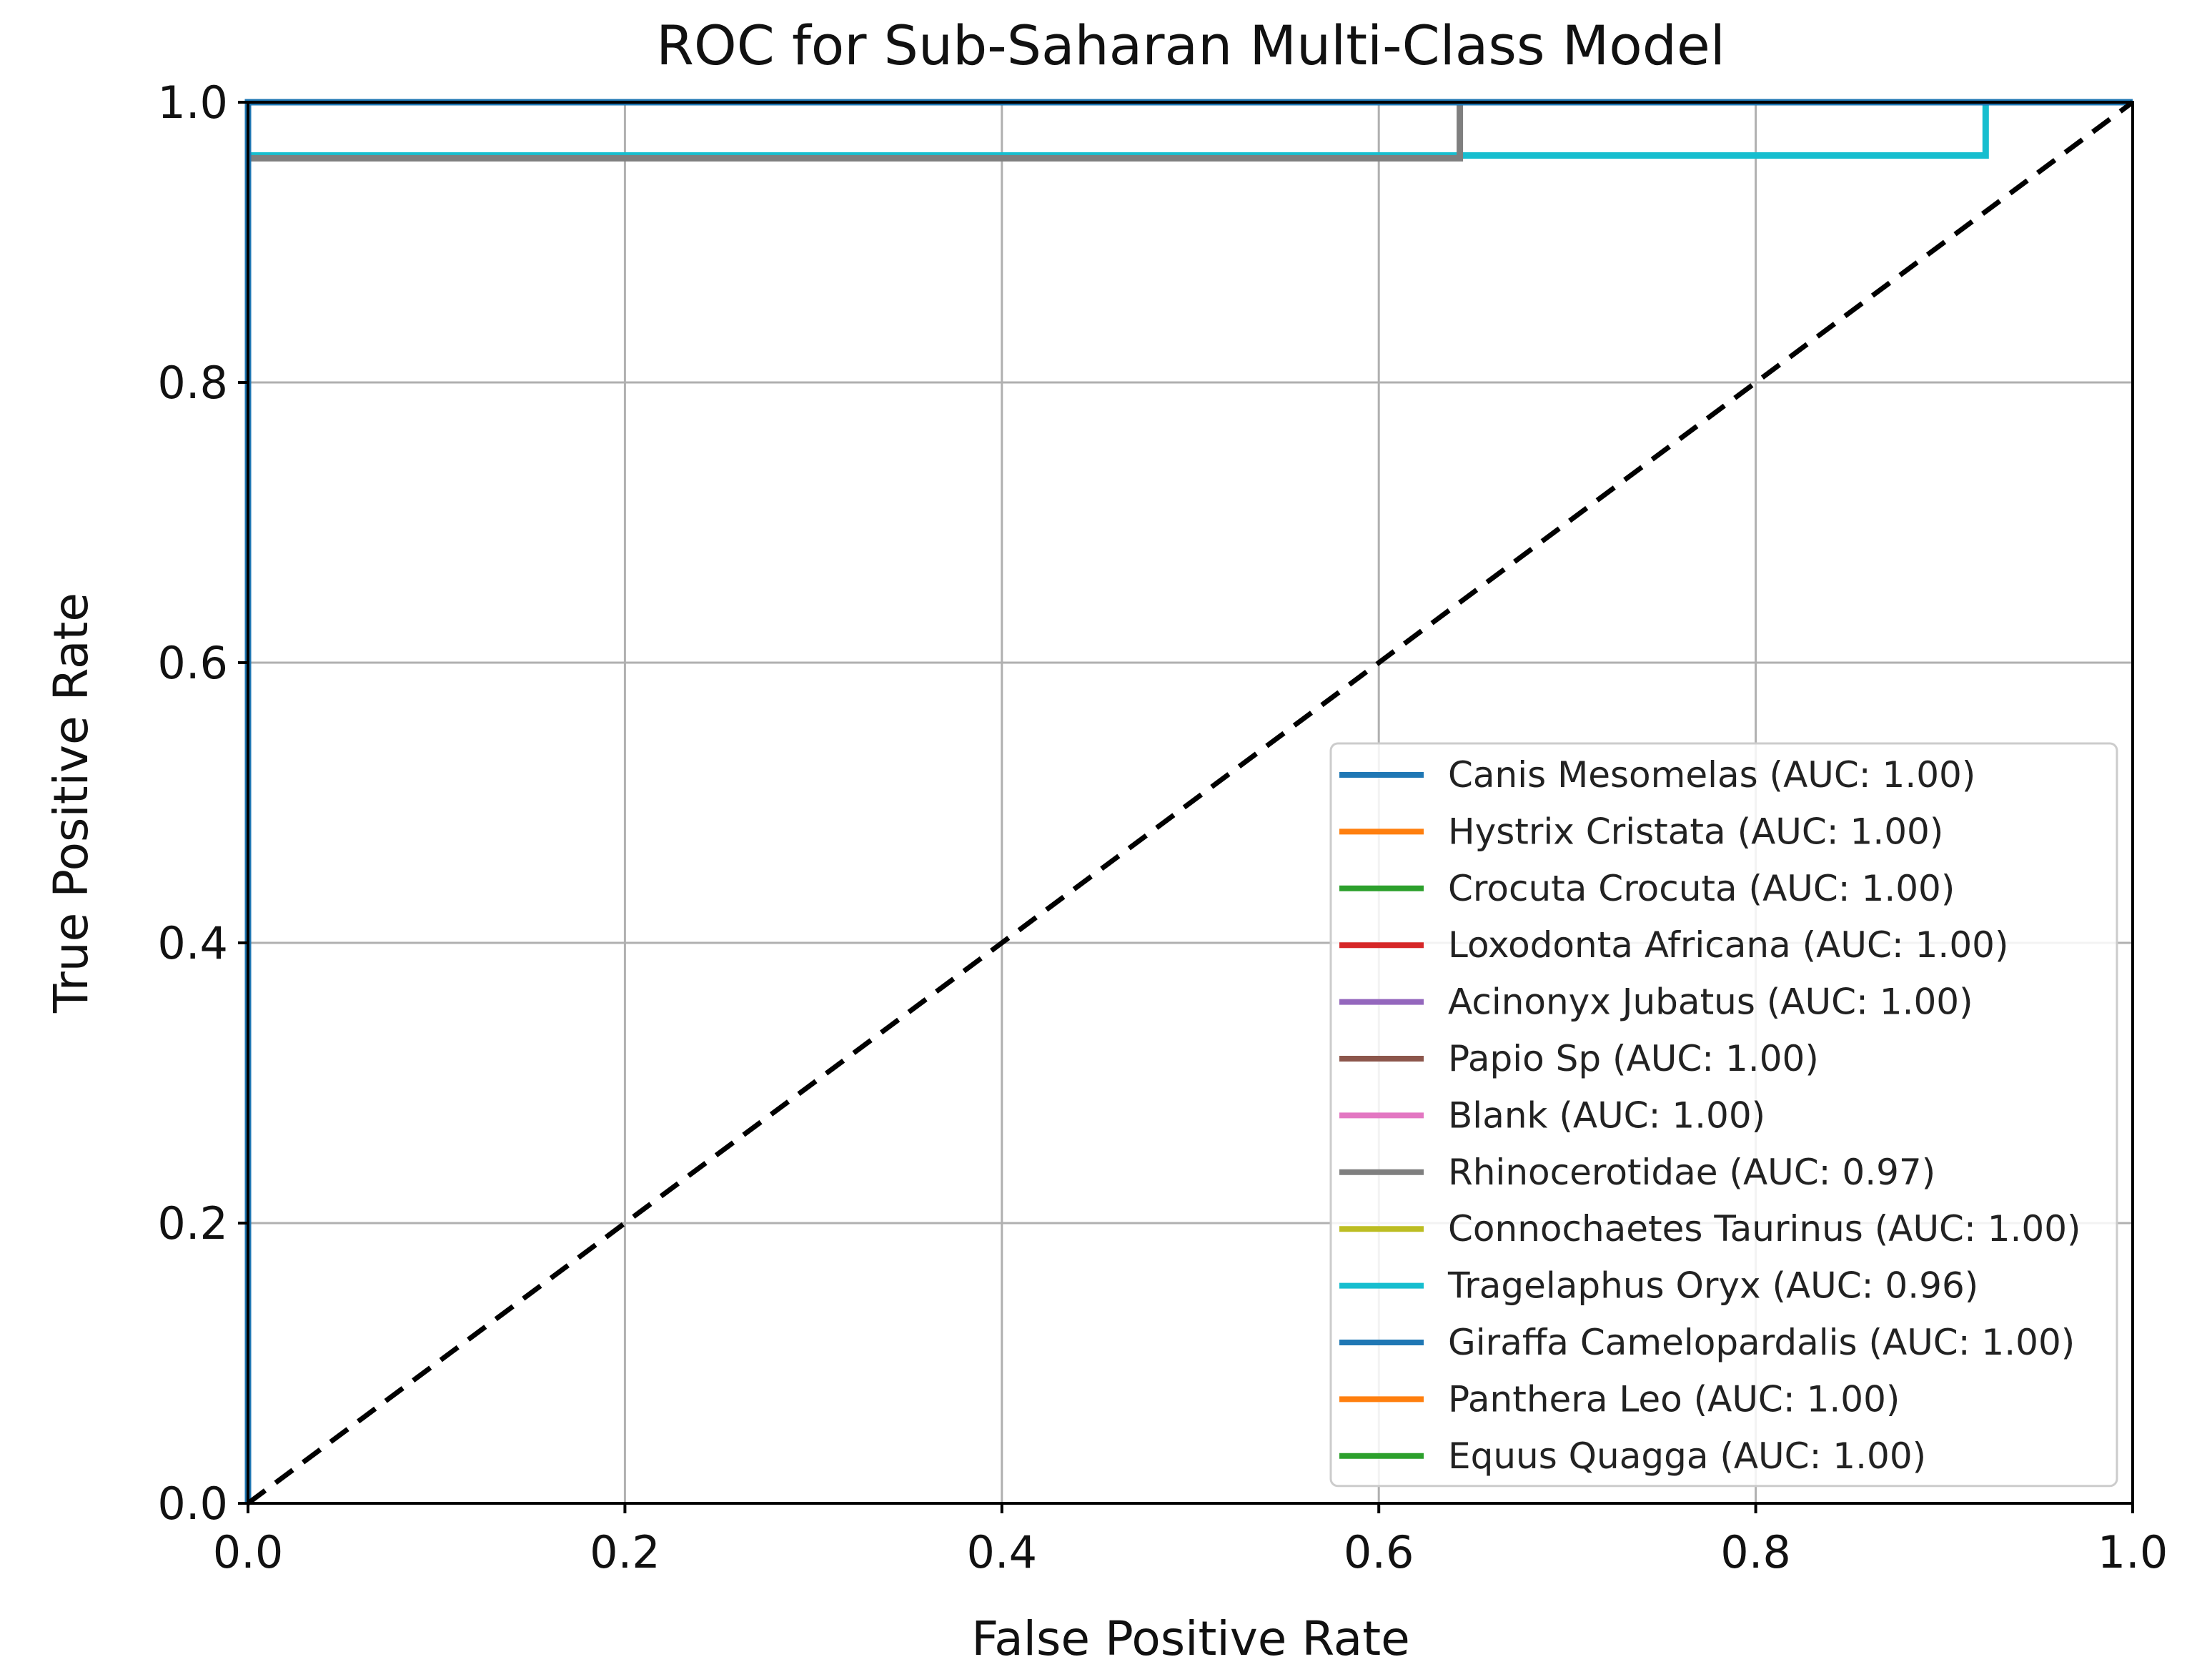 This screenshot has width=2212, height=1672. I want to click on legend-label-10: Giraffa Camelopardalis (AUC: 1.00), so click(1761, 1342).